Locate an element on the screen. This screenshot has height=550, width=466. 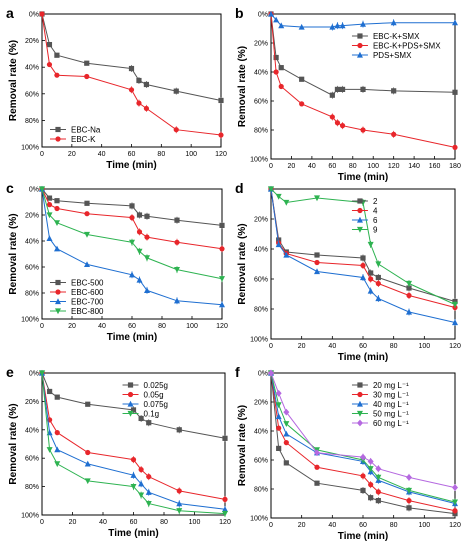
x-tick-label: 40 is located at coordinates (332, 346).